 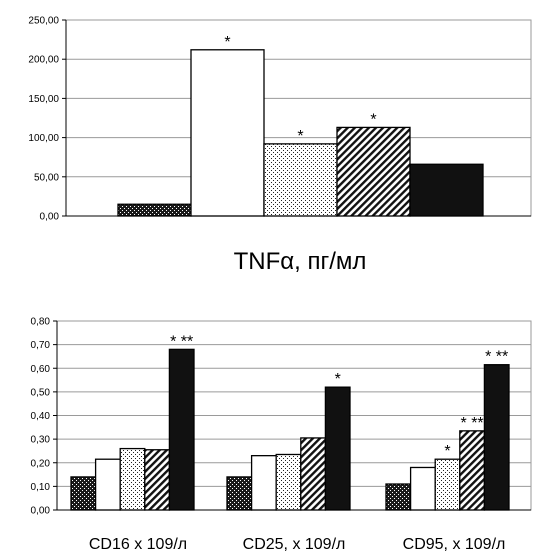 What do you see at coordinates (41, 487) in the screenshot?
I see `y-tick-label: 0,10` at bounding box center [41, 487].